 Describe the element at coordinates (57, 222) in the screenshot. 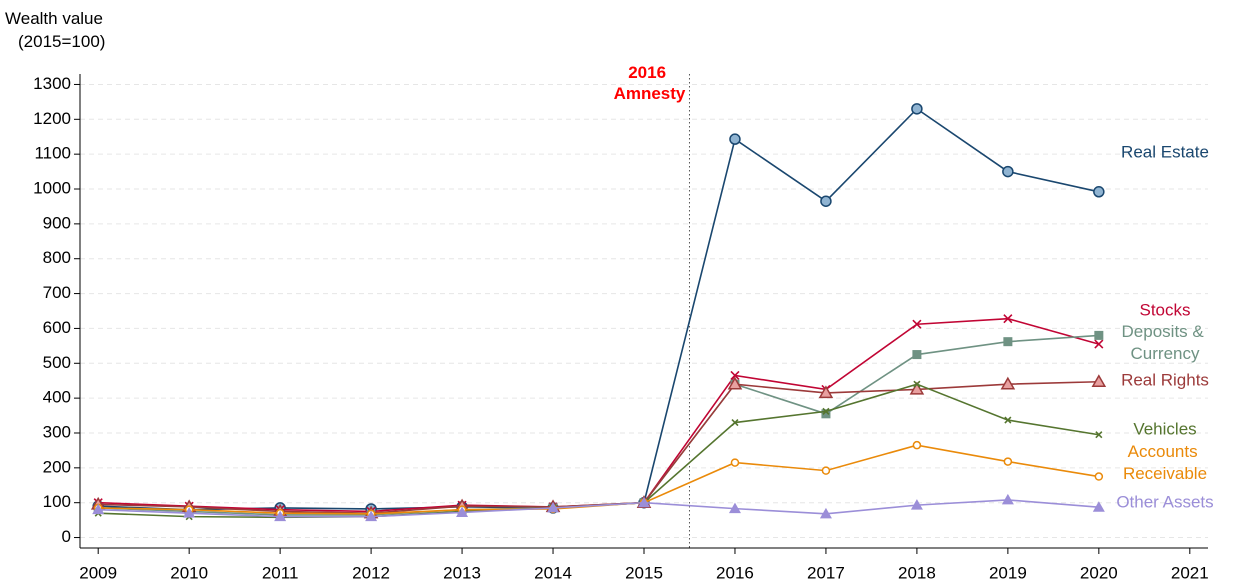

I see `y-tick-label: 900` at that location.